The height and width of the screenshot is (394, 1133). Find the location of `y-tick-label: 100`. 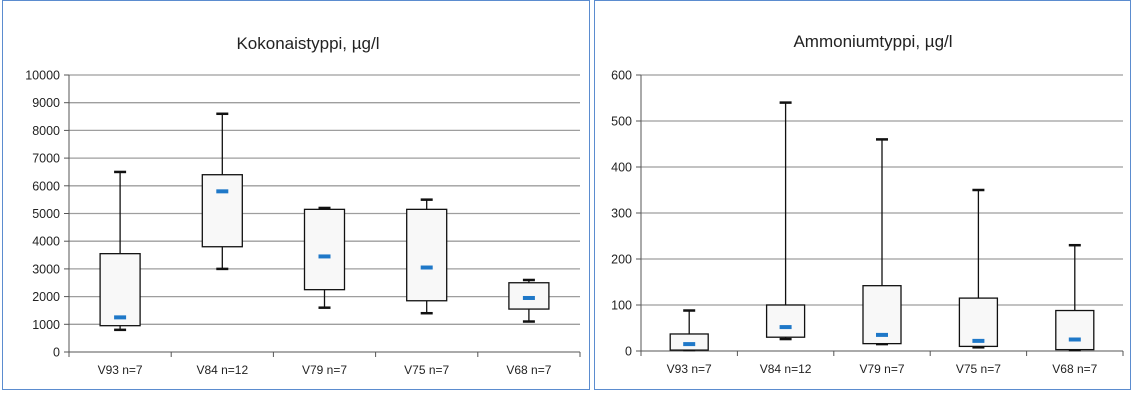

y-tick-label: 100 is located at coordinates (621, 306).